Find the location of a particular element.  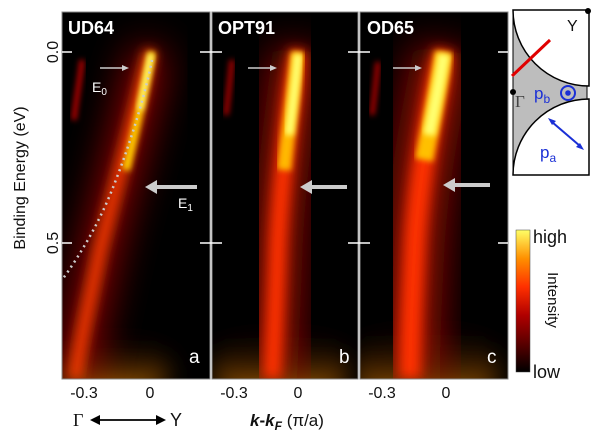

y-axis-label: Binding Energy (eV) is located at coordinates (20, 177).